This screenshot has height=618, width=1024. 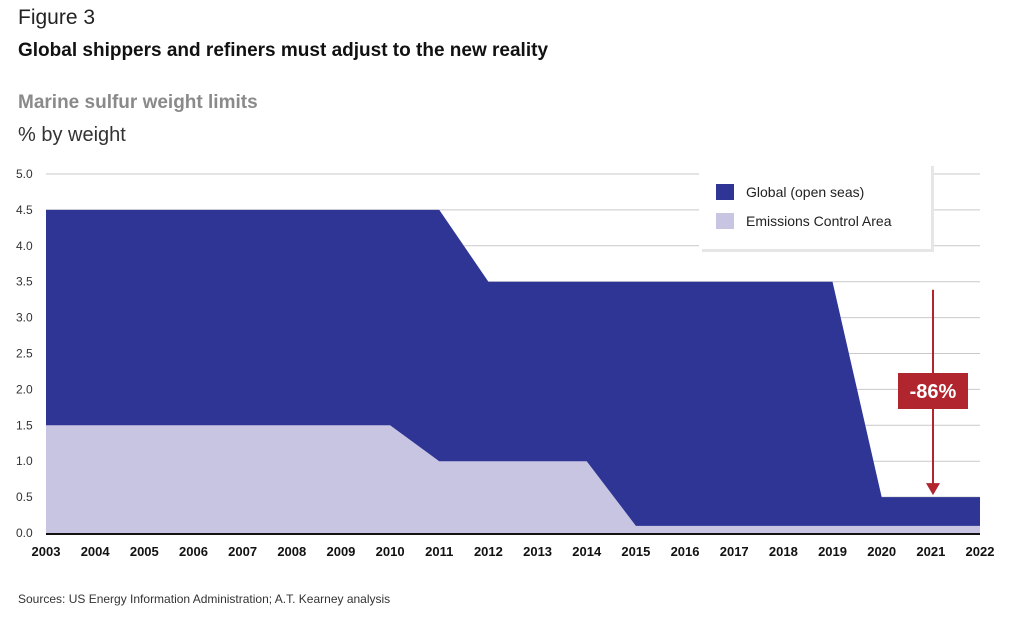 I want to click on x-tick-label: 2022, so click(x=980, y=551).